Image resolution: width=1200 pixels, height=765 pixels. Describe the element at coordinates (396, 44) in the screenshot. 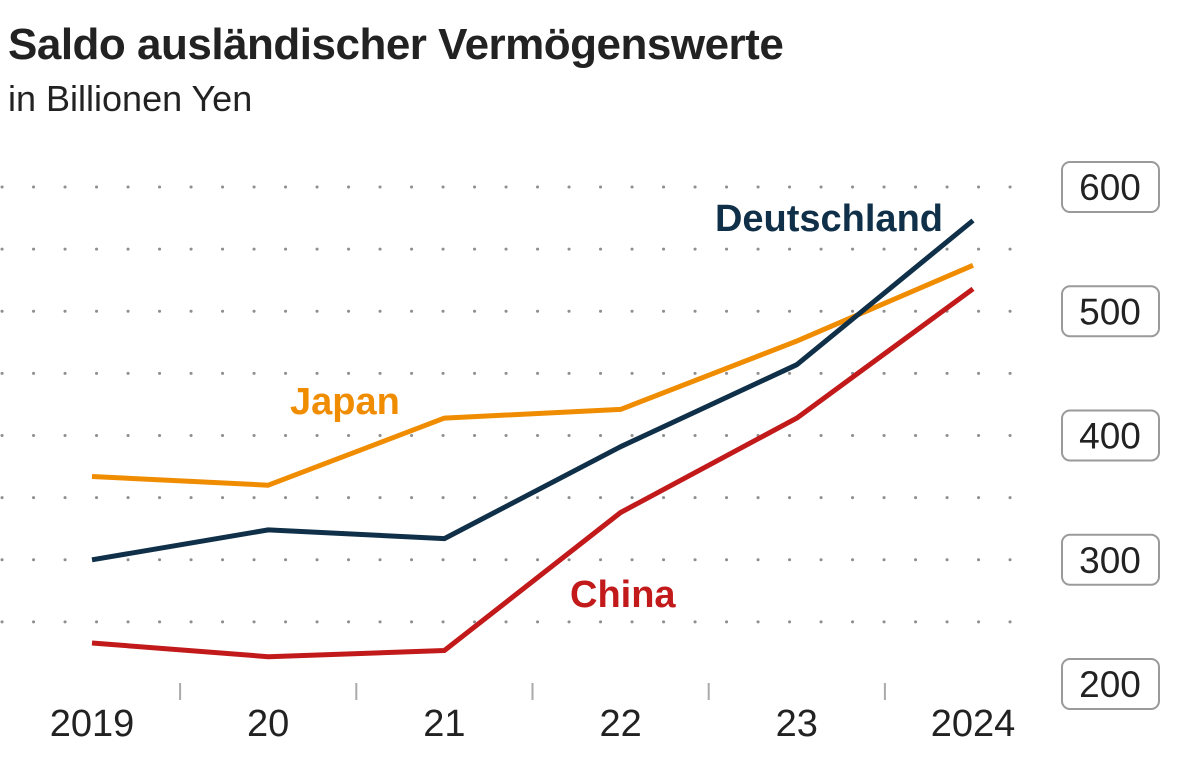

I see `chart-title: Saldo ausländischer Vermögenswerte` at that location.